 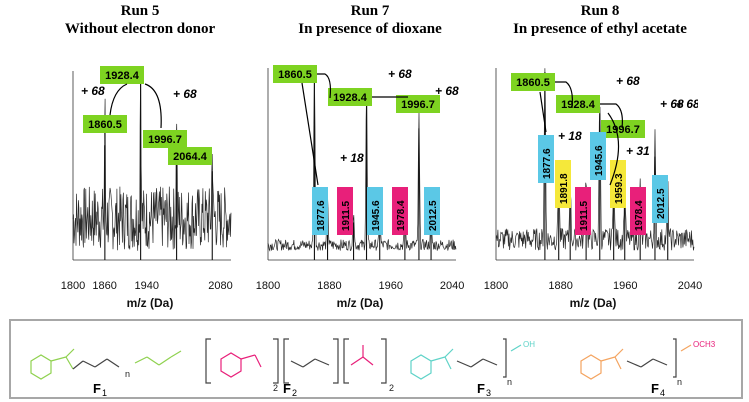 I want to click on run8-xlabel: m/z (Da), so click(x=593, y=303).